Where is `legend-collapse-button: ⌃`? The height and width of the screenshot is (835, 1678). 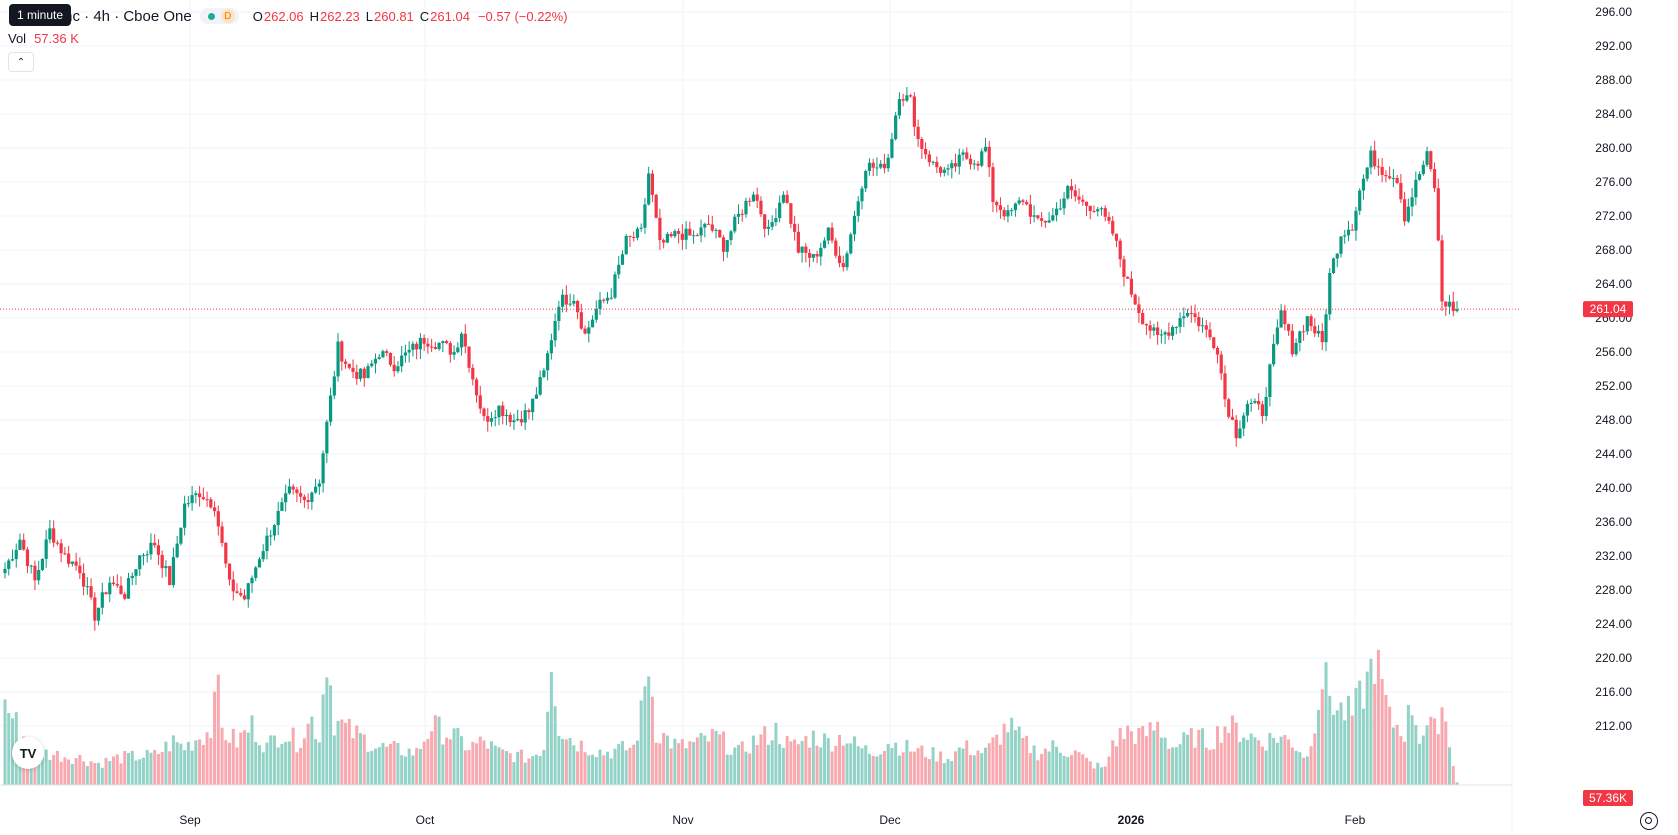
legend-collapse-button: ⌃ is located at coordinates (21, 62).